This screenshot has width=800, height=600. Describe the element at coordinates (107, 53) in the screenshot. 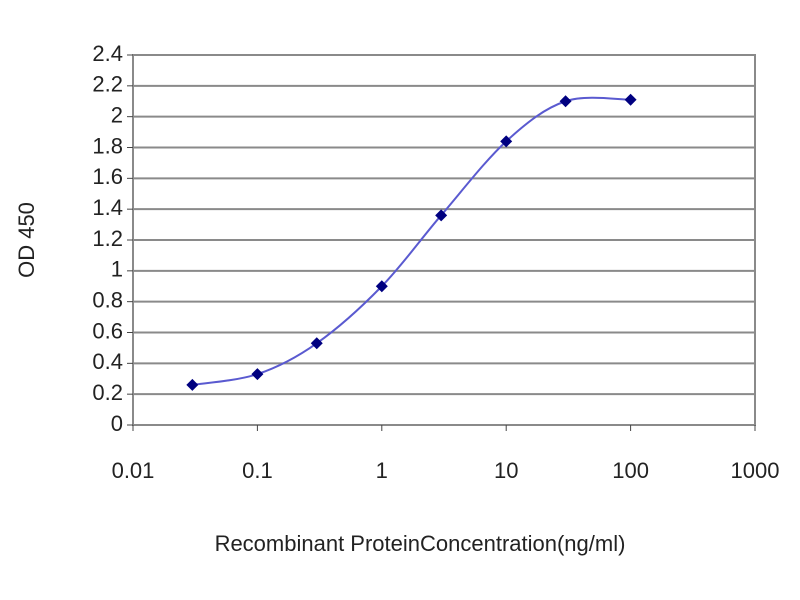

I see `y-tick-label: 2.4` at that location.